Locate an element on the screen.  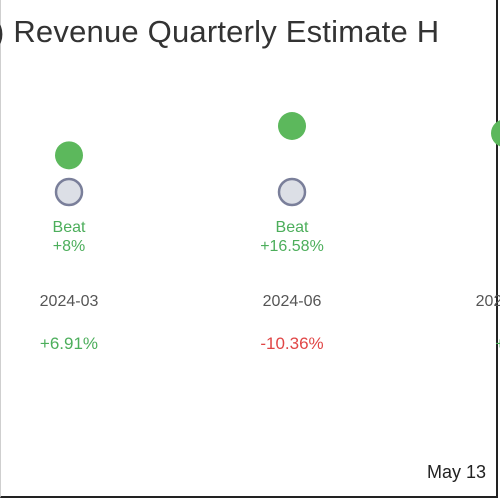
surprise-percent-label: +16.58% is located at coordinates (292, 246).